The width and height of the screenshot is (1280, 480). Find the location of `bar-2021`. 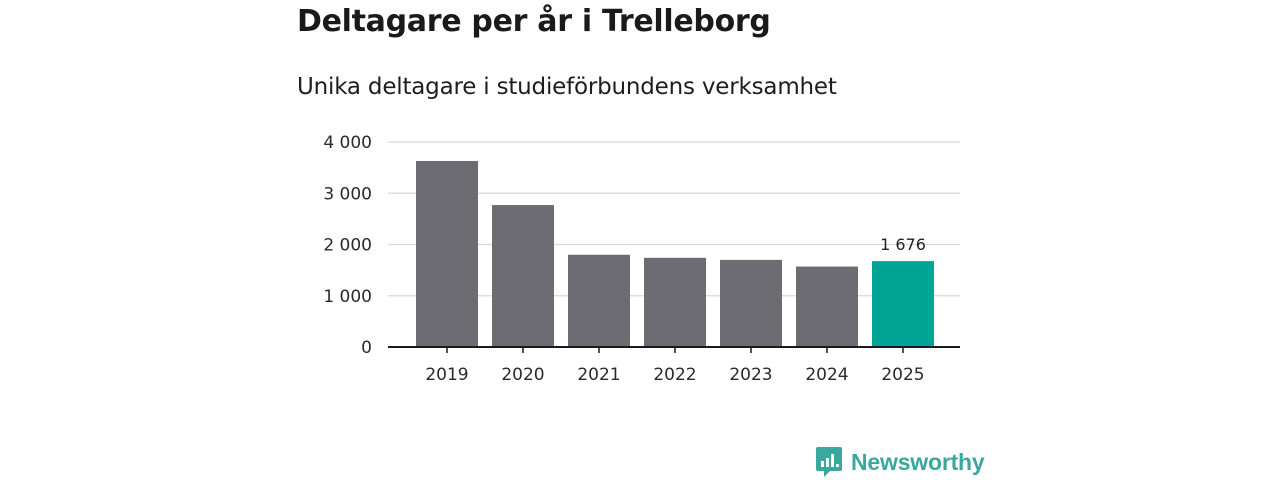

bar-2021 is located at coordinates (599, 300).